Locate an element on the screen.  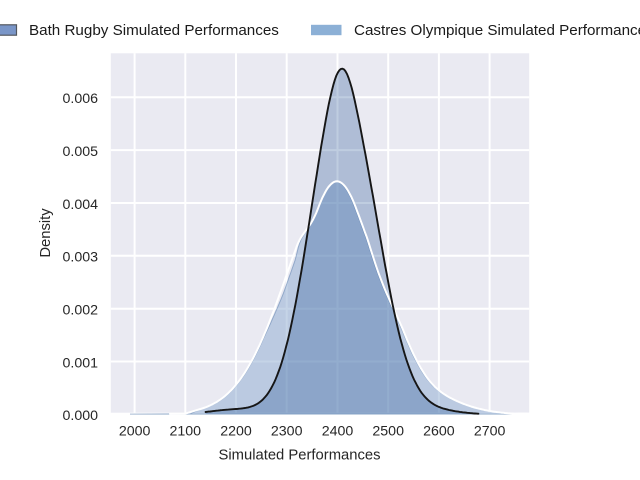
svg-text: 2300 is located at coordinates (287, 432).